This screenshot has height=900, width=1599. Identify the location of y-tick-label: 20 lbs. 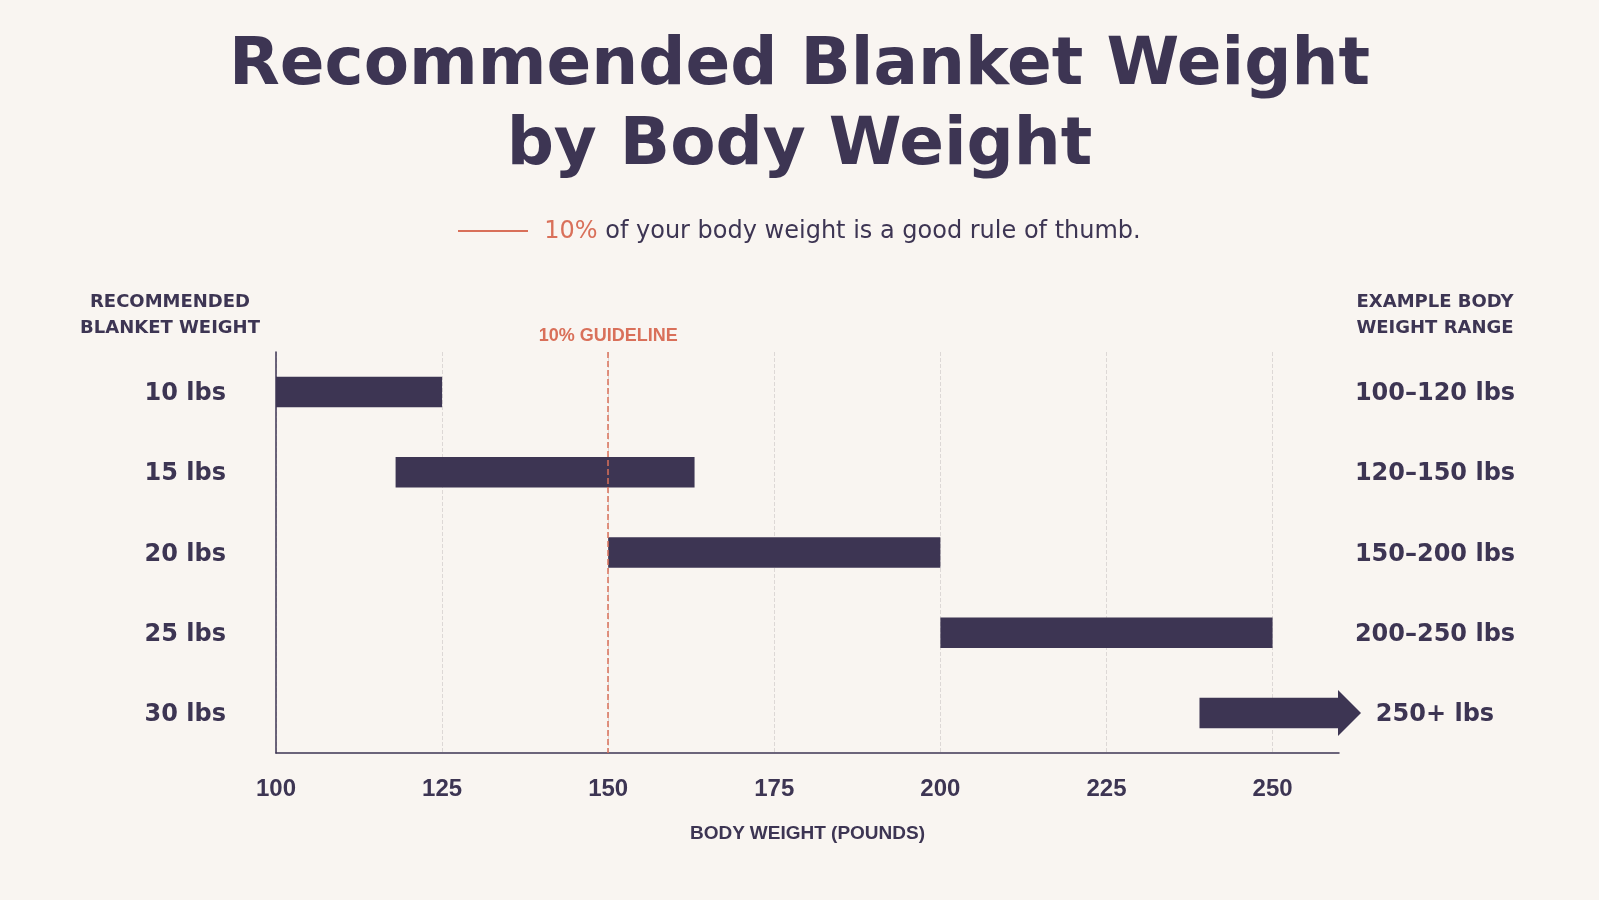
(185, 552).